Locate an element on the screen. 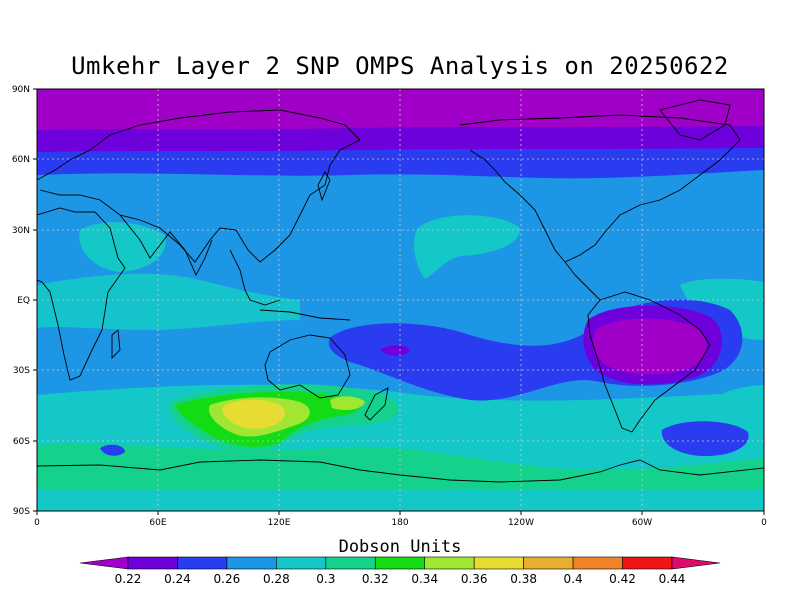 The width and height of the screenshot is (800, 600). lat-tick-label: EQ is located at coordinates (23, 301).